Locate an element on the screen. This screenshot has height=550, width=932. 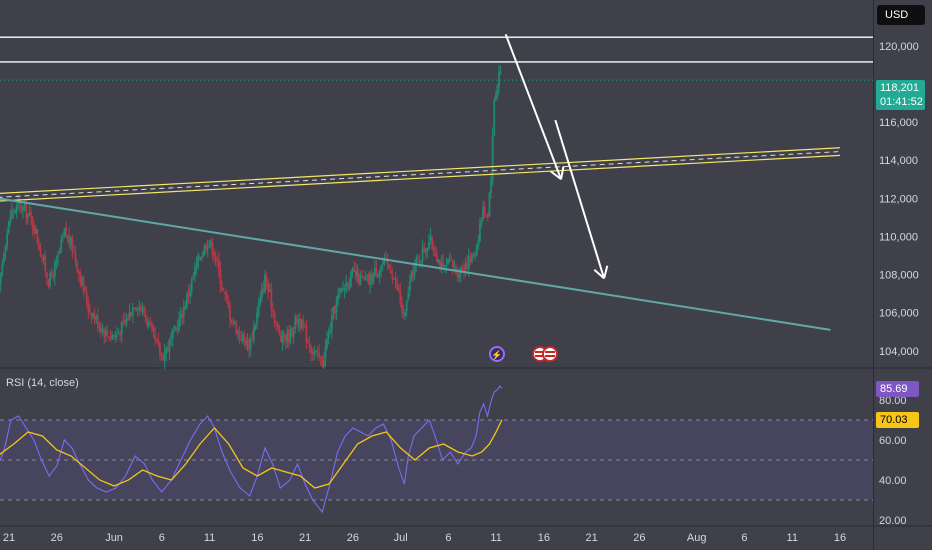
currency-selector: USD is located at coordinates (901, 15).